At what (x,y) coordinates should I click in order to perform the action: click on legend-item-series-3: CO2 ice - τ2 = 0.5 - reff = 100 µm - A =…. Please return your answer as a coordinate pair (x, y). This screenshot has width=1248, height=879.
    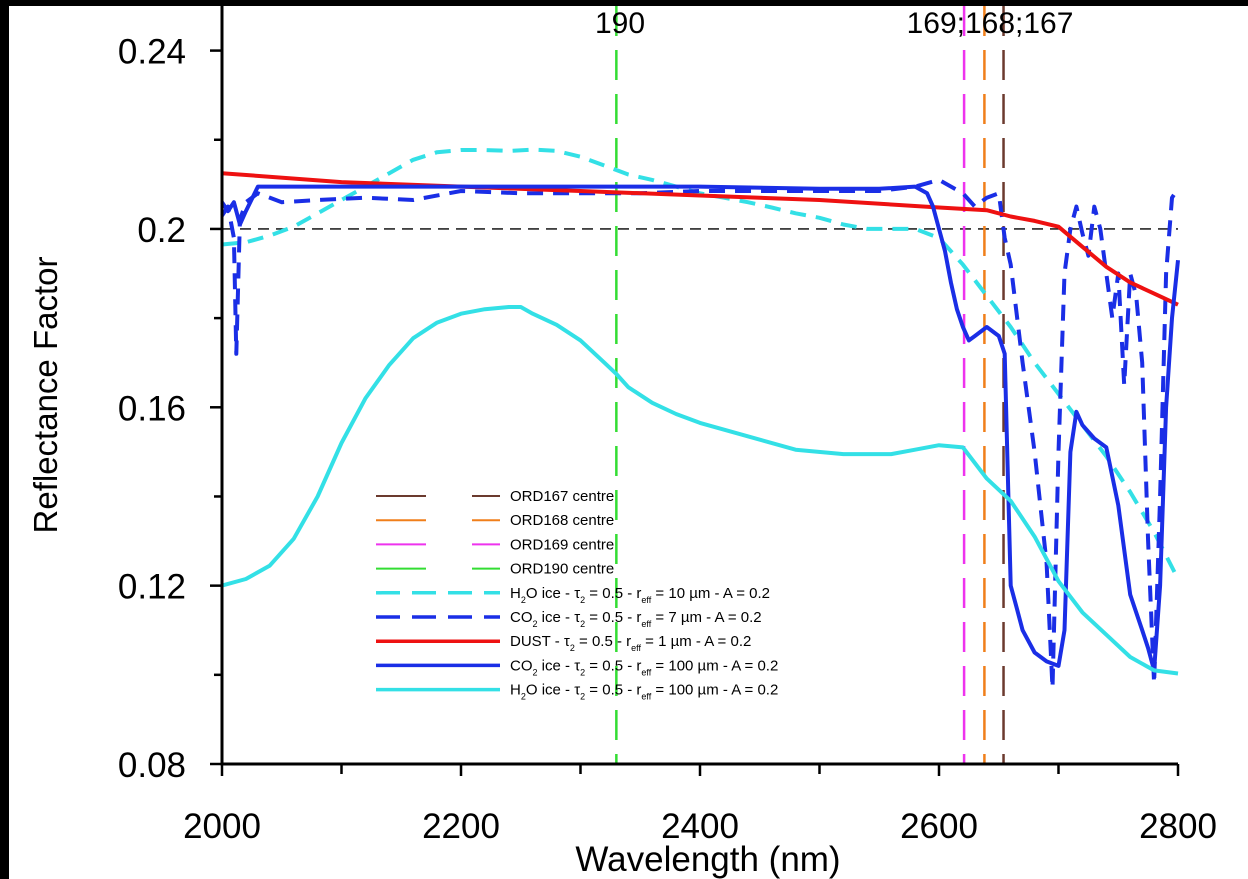
    Looking at the image, I should click on (577, 667).